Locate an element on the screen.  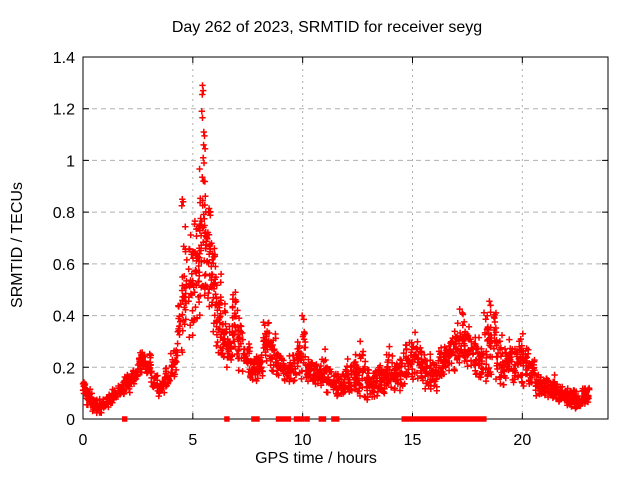
y-tick-label: 1 is located at coordinates (70, 161).